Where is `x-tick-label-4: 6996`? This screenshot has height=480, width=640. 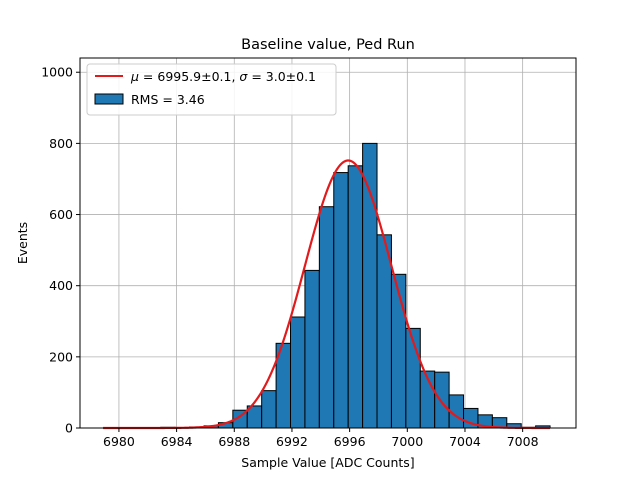 x-tick-label-4: 6996 is located at coordinates (350, 441).